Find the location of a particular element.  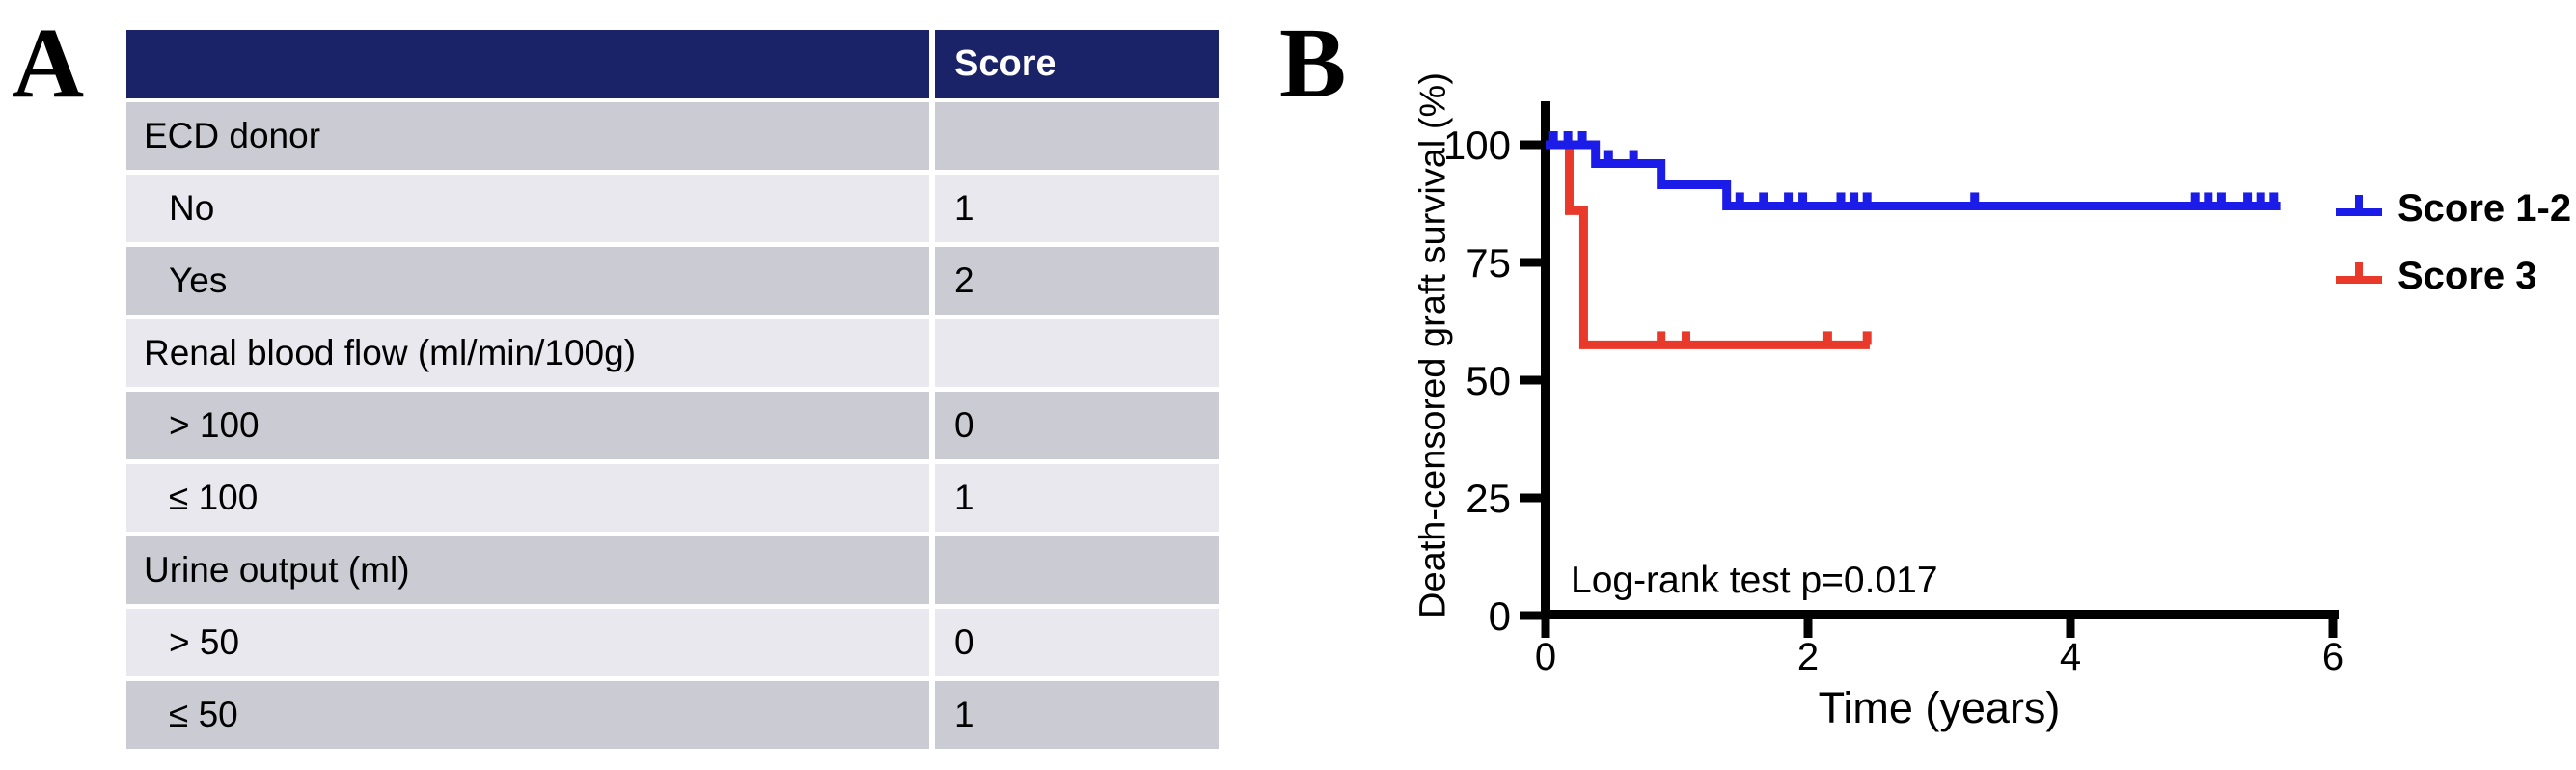

table-row: > 100 0 is located at coordinates (672, 425).